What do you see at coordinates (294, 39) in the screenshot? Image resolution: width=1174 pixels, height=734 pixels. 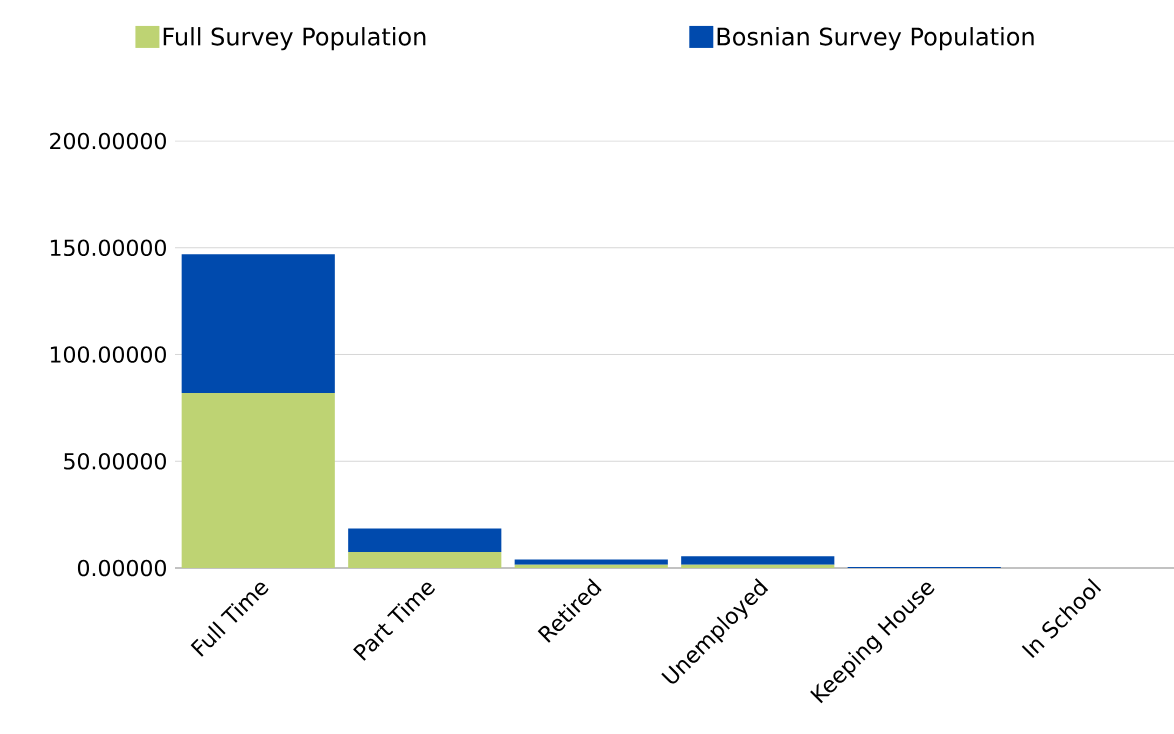 I see `legend-label: Full Survey Population` at bounding box center [294, 39].